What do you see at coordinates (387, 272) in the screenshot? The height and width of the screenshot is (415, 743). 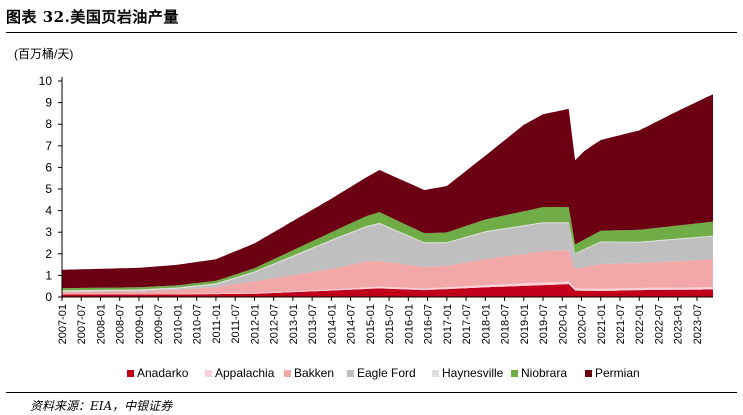 I see `area-bakken` at bounding box center [387, 272].